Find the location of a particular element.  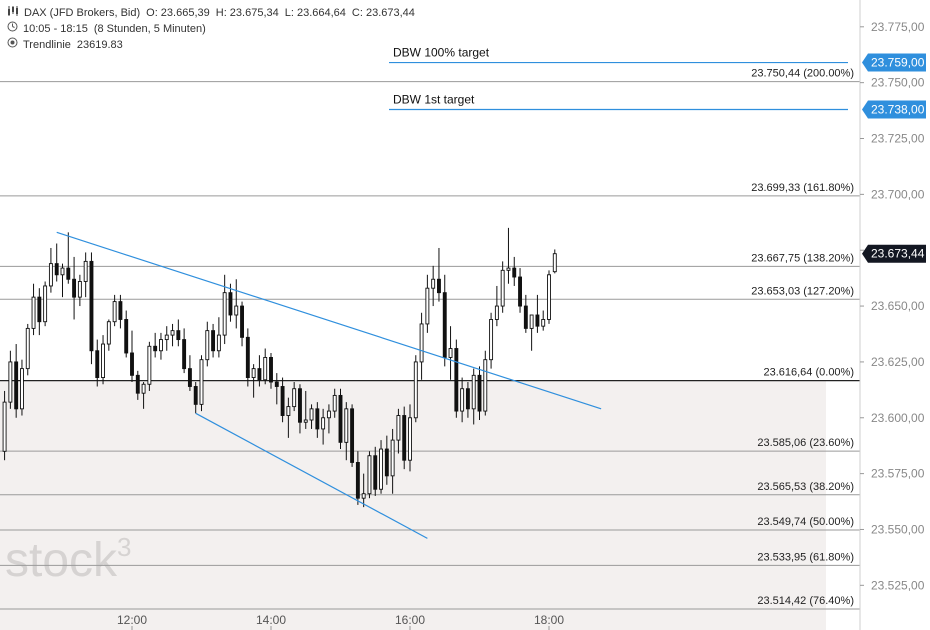

target-label: DBW 100% target is located at coordinates (441, 53).